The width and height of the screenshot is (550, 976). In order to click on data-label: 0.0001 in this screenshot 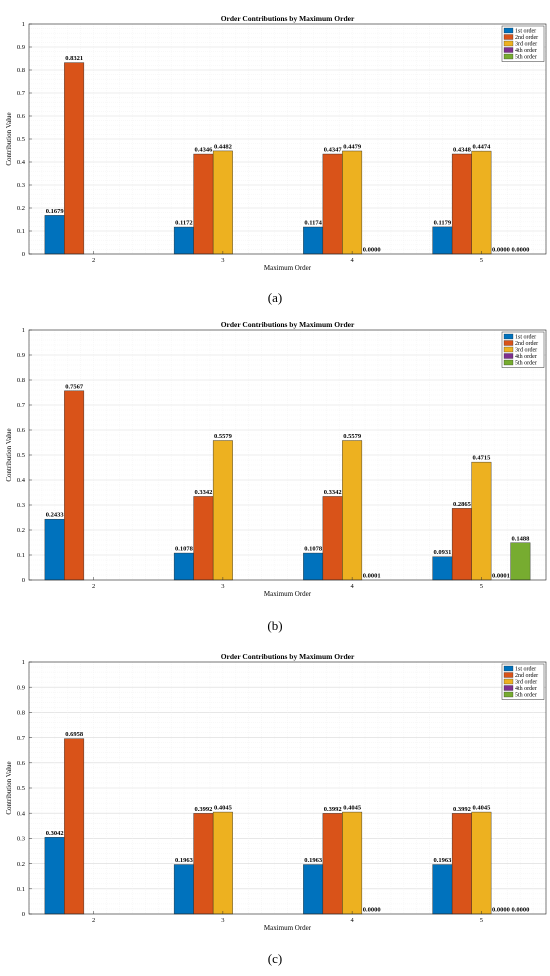, I will do `click(372, 575)`.